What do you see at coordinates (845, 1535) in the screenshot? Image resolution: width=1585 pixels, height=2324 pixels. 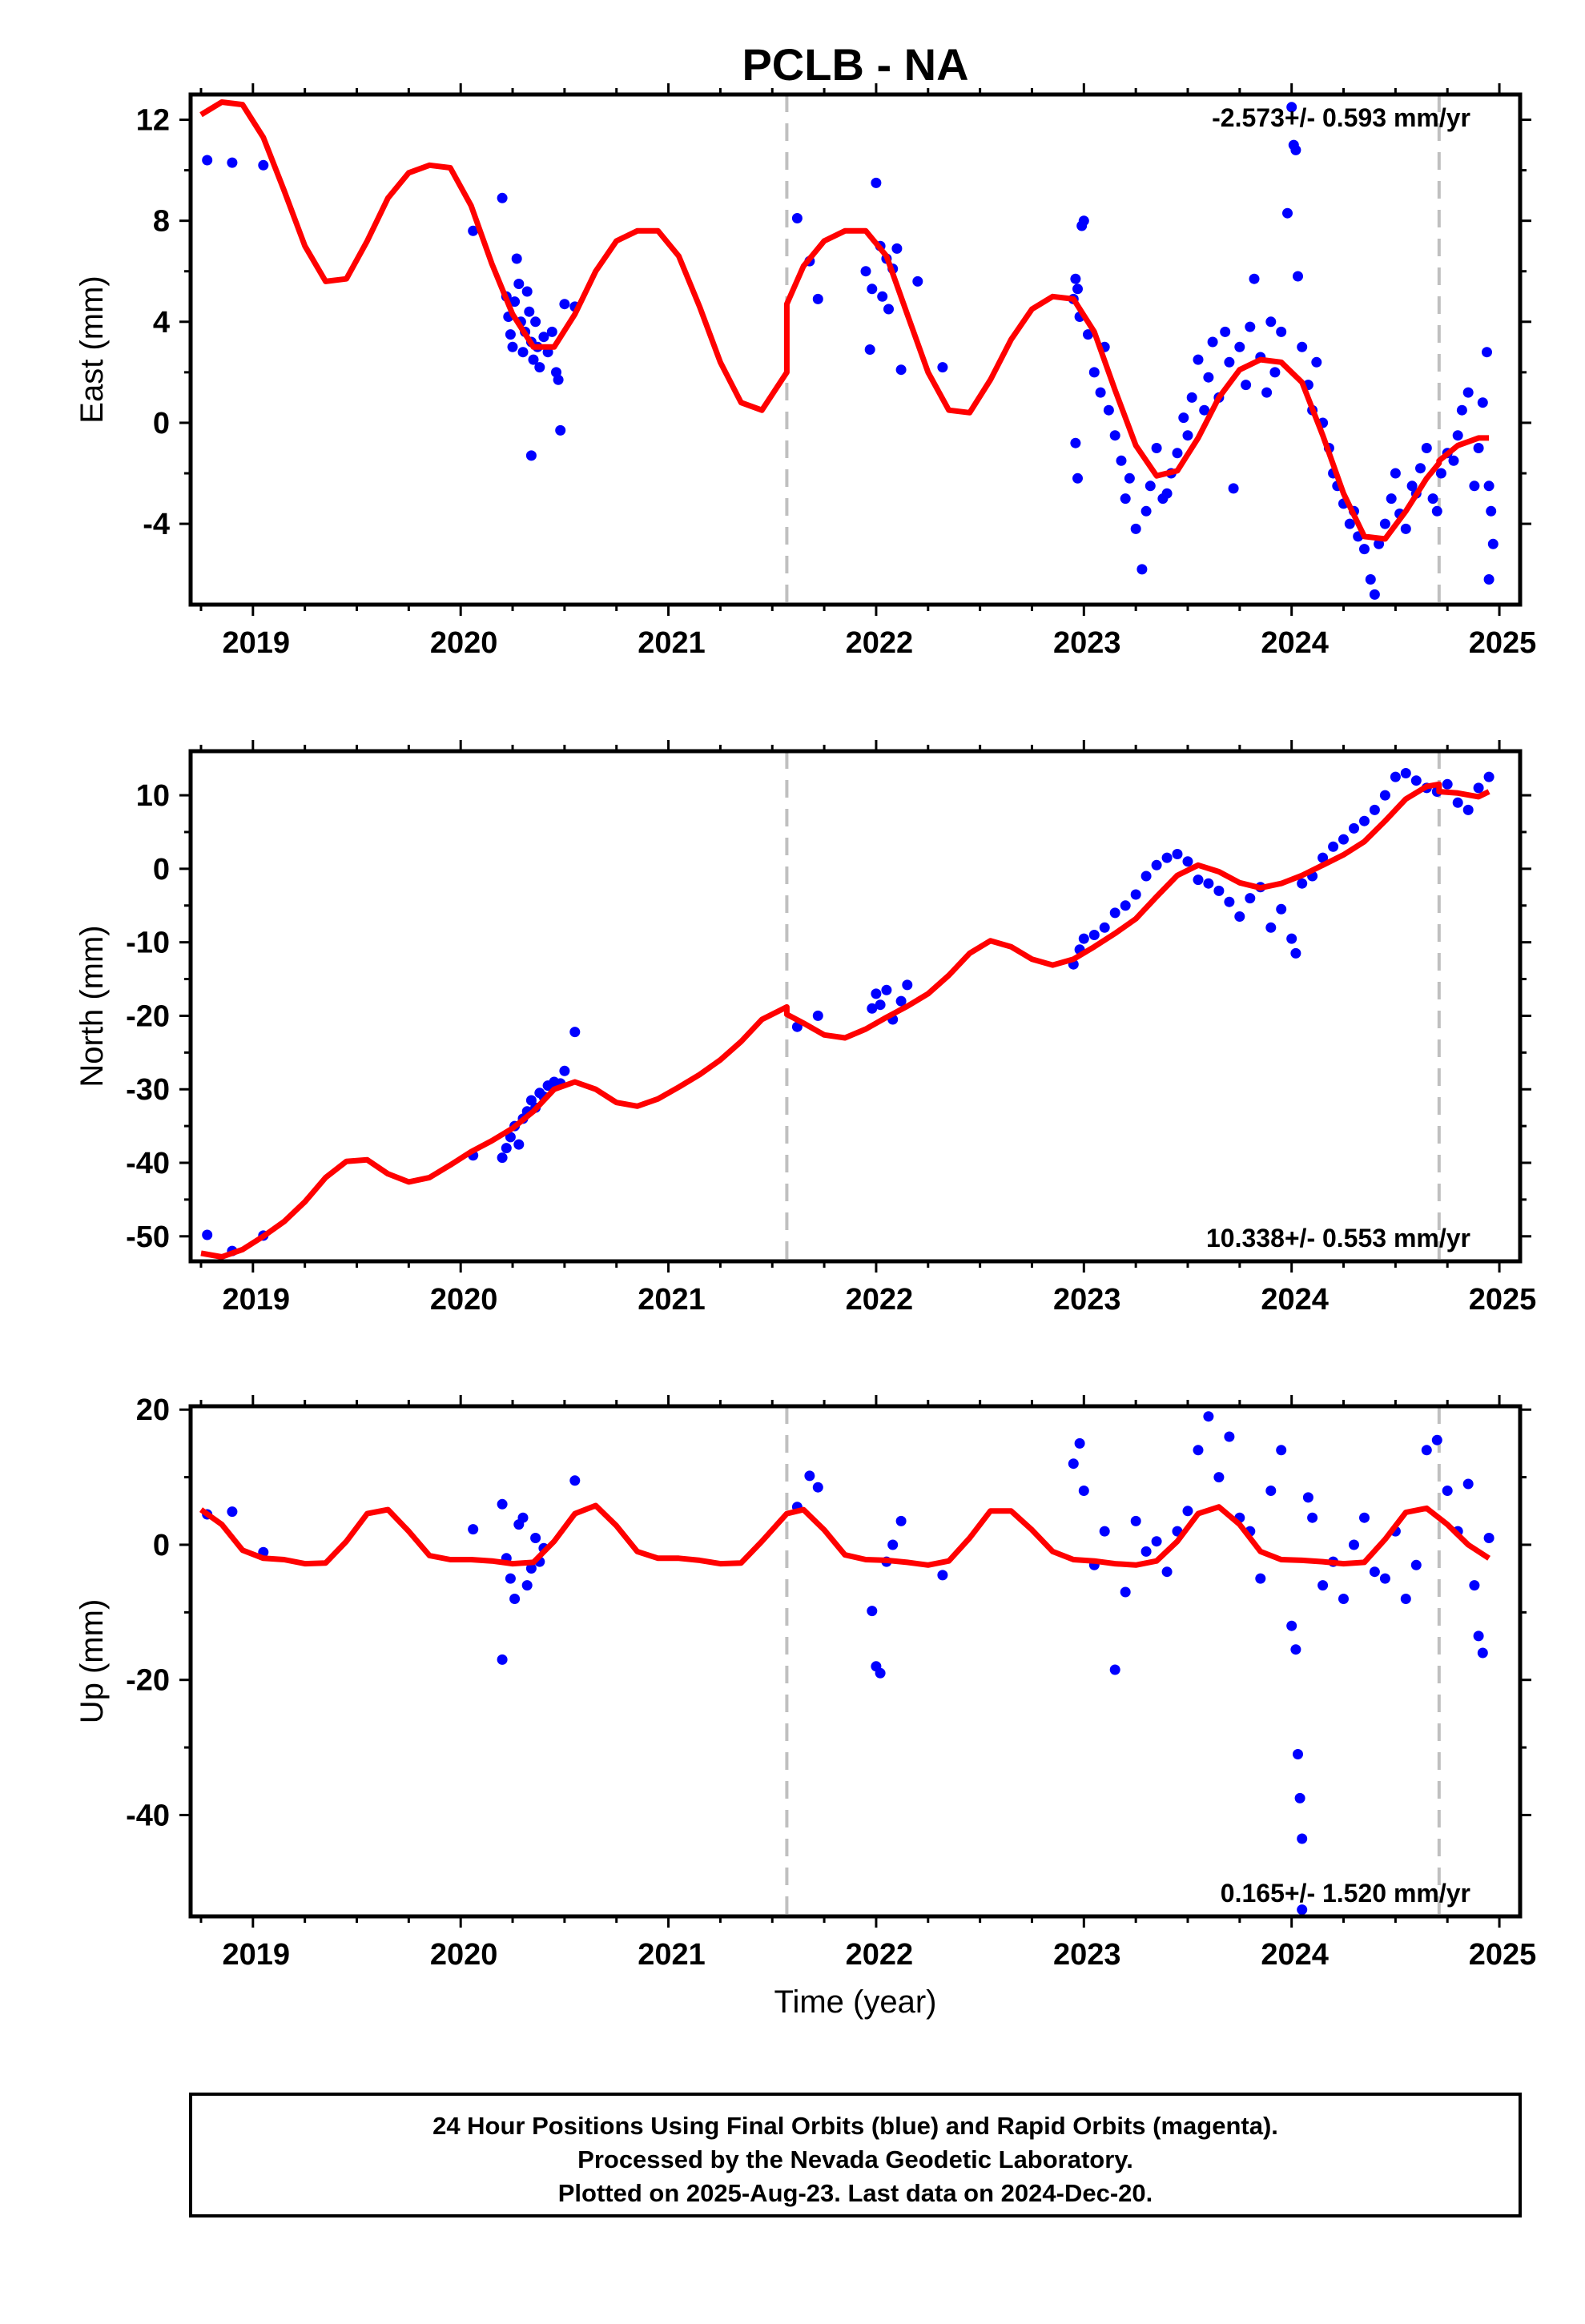 I see `up-model-curve` at bounding box center [845, 1535].